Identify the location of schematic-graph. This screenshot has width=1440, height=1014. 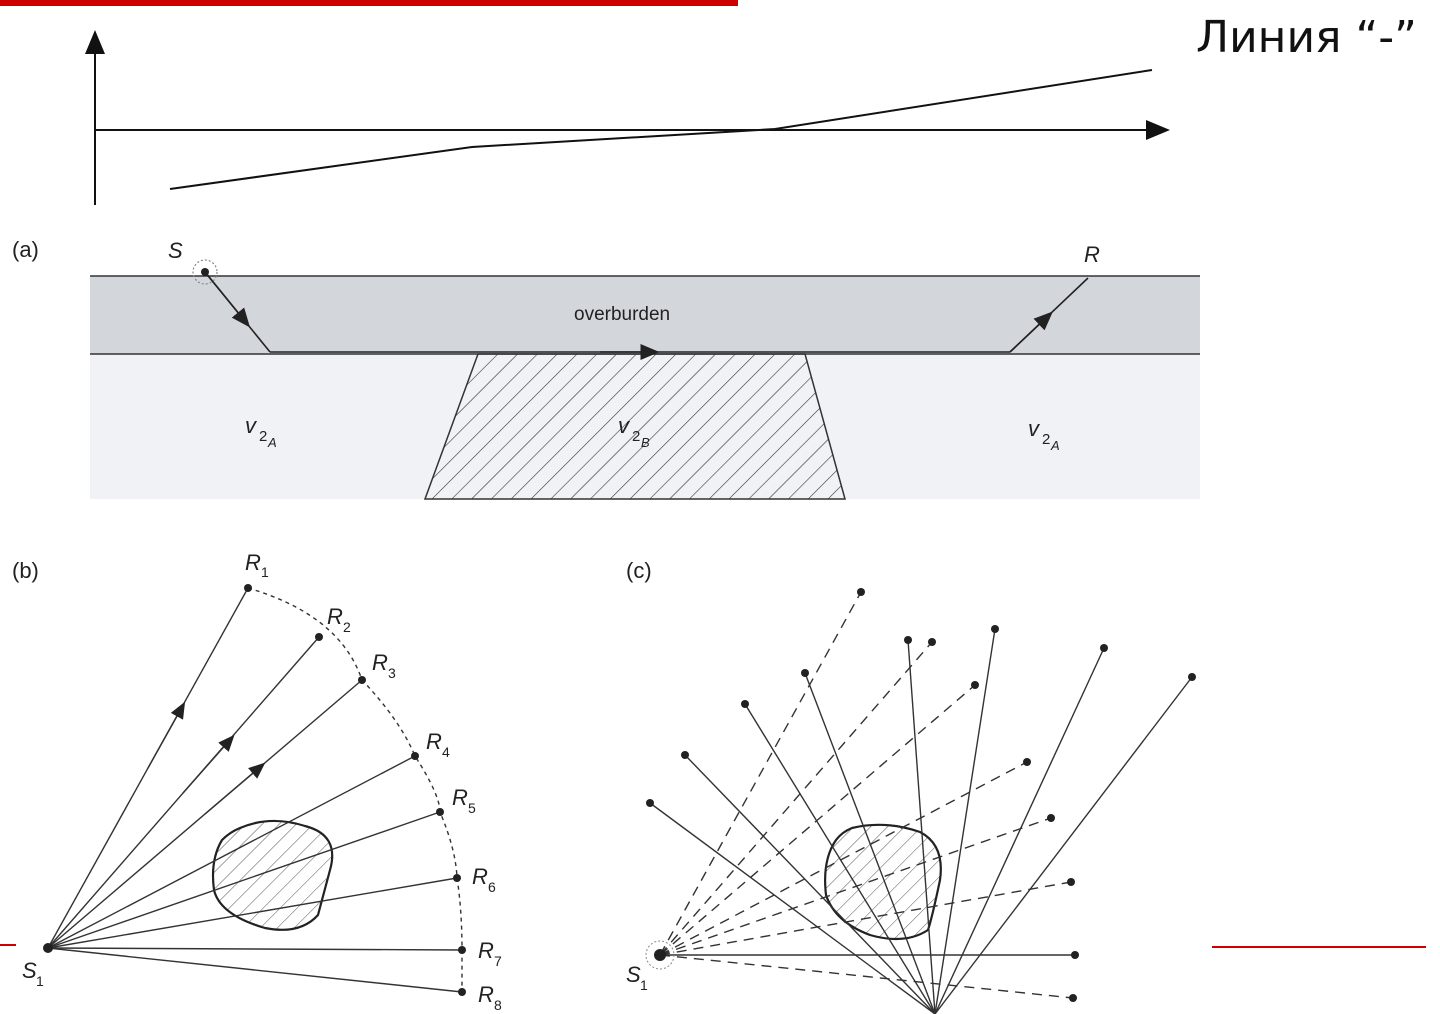
(627, 117).